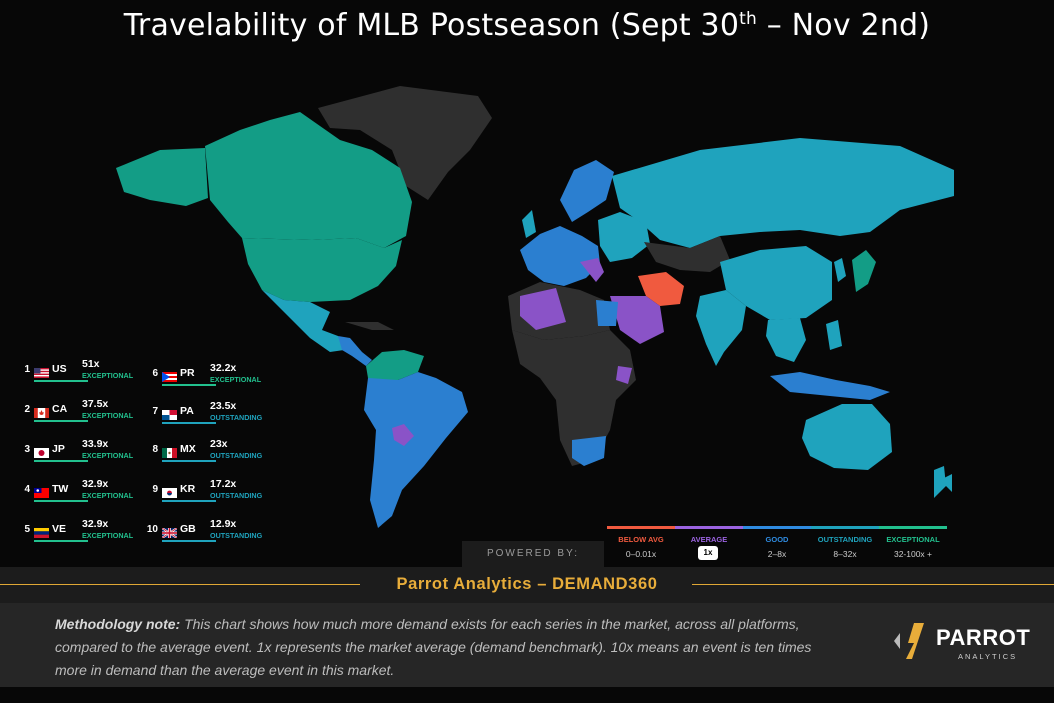 The image size is (1054, 703). What do you see at coordinates (913, 539) in the screenshot?
I see `legend-label-exceptional: EXCEPTIONAL` at bounding box center [913, 539].